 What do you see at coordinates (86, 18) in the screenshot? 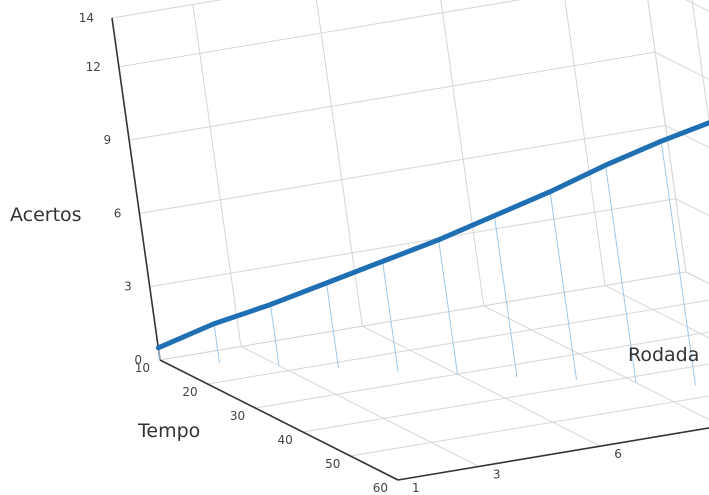
I see `z-tick-label: 14` at bounding box center [86, 18].